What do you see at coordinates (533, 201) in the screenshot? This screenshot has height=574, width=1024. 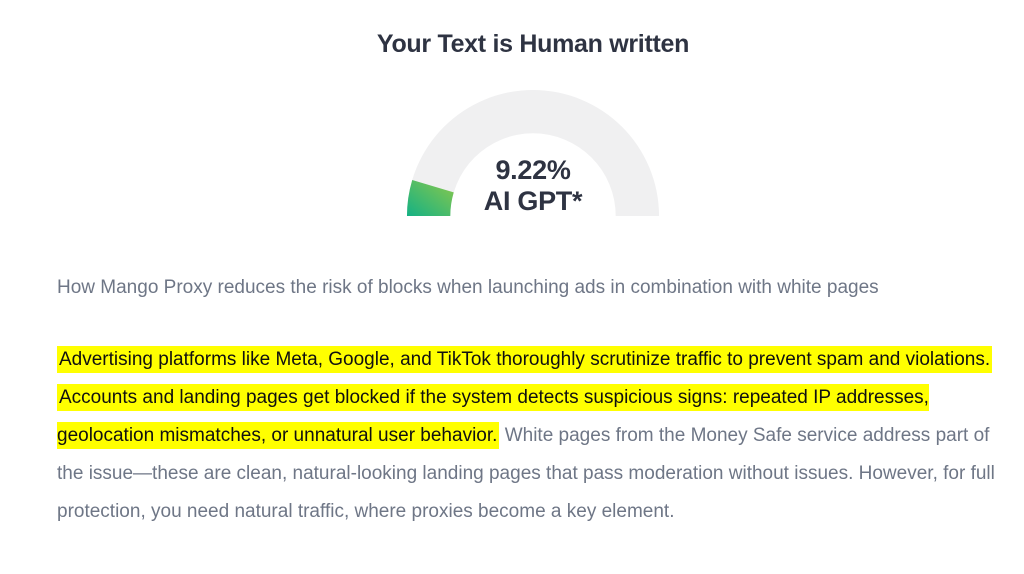 I see `gauge-unit-label: AI GPT*` at bounding box center [533, 201].